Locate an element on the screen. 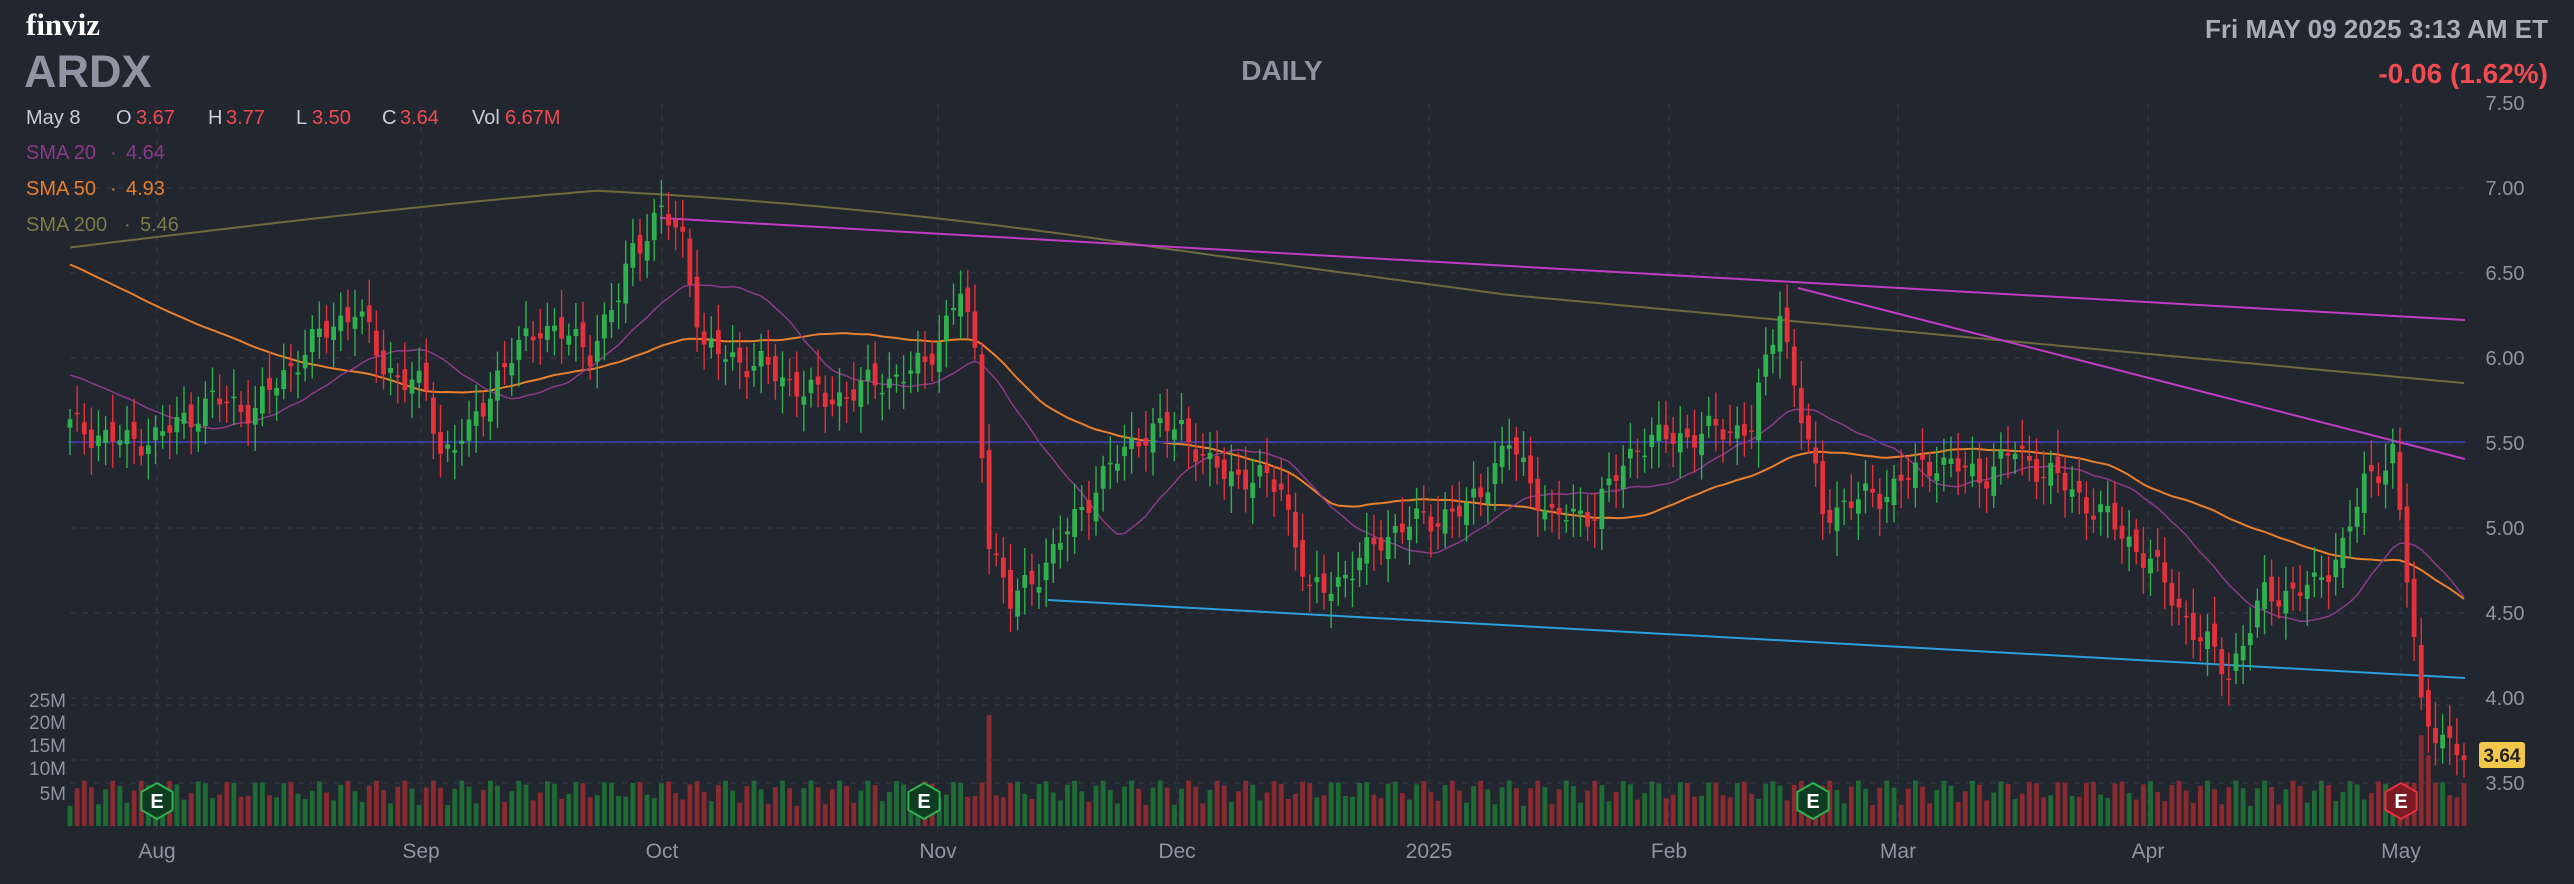  last-price-tag is located at coordinates (2502, 755).